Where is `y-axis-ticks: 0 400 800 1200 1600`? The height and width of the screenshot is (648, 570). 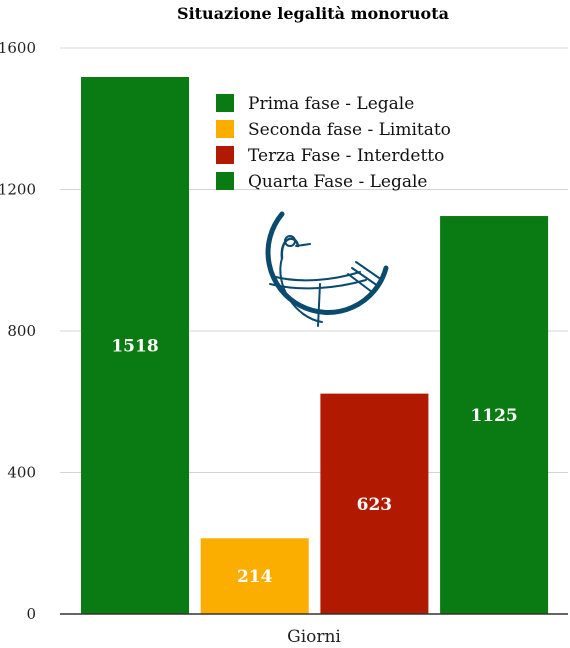 y-axis-ticks: 0 400 800 1200 1600 is located at coordinates (18, 331).